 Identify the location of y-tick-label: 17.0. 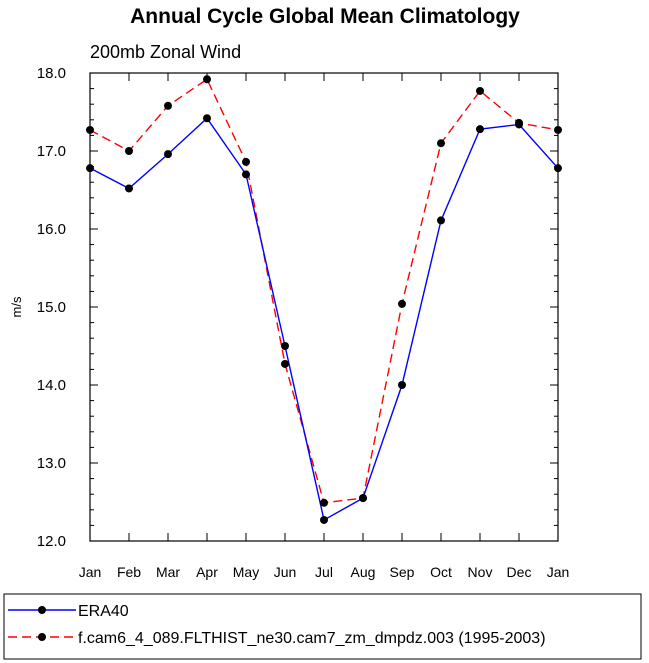
(51, 151).